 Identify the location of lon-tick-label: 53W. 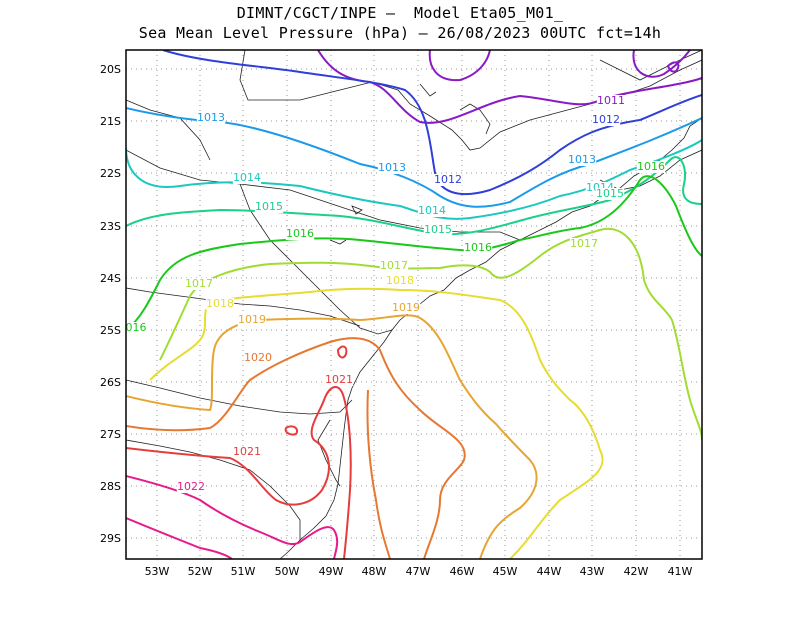
(157, 571).